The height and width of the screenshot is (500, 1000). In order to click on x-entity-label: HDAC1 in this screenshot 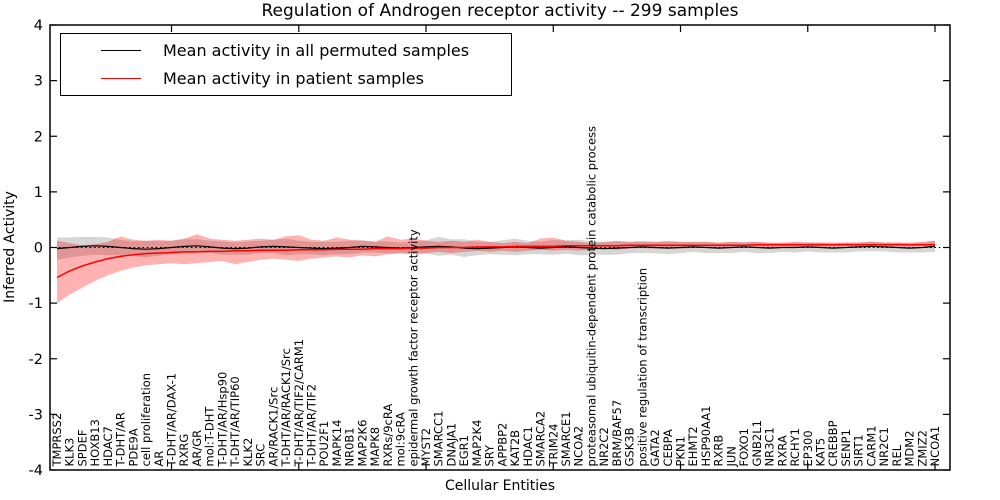, I will do `click(528, 446)`.